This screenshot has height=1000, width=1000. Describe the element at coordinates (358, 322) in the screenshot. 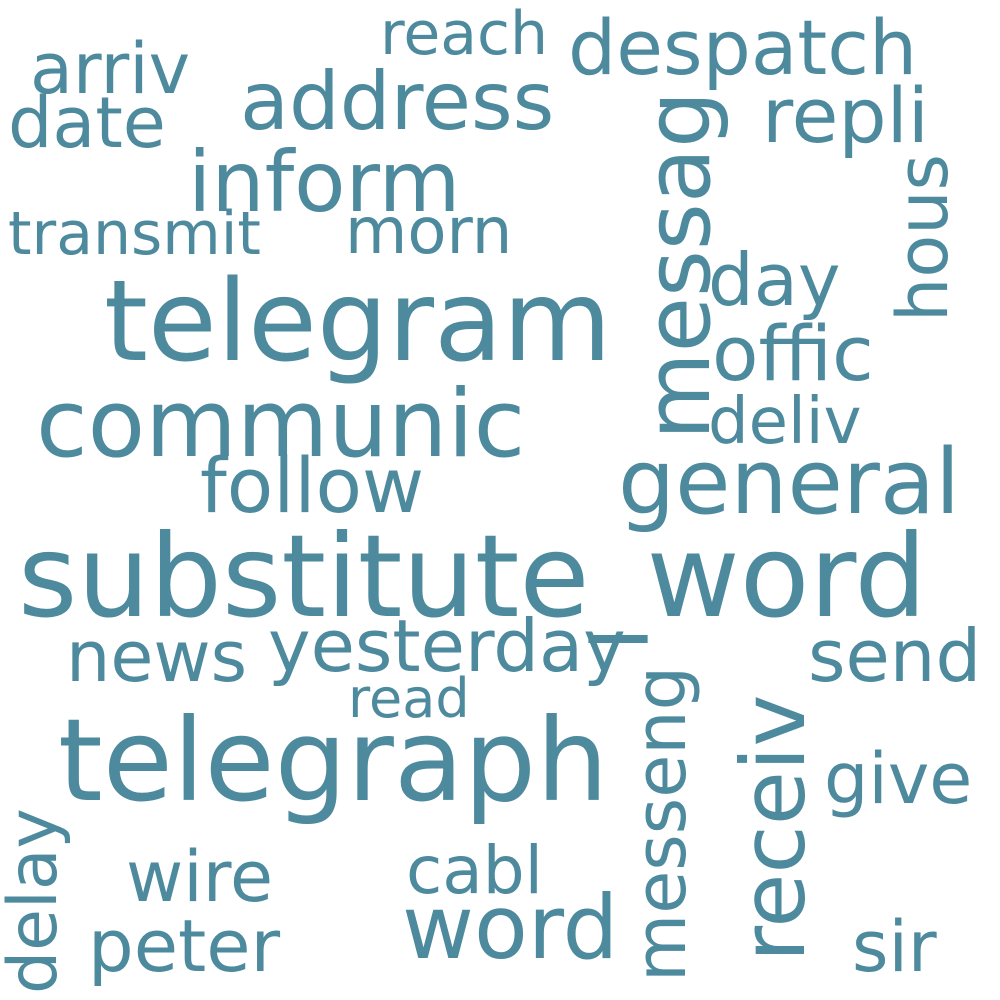

I see `word-telegram: telegram` at that location.